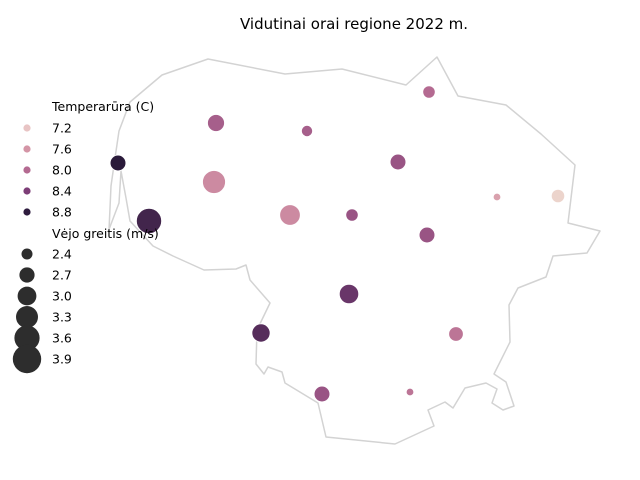 This screenshot has width=640, height=480. Describe the element at coordinates (62, 359) in the screenshot. I see `wind-legend-label: 3.9` at that location.